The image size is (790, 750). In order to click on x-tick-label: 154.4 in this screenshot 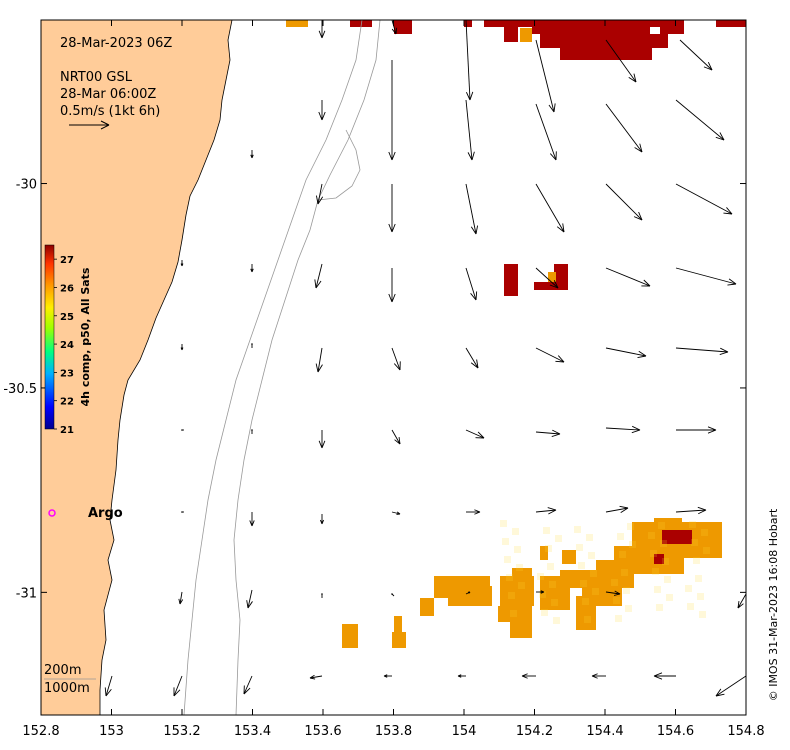, I will do `click(604, 731)`.